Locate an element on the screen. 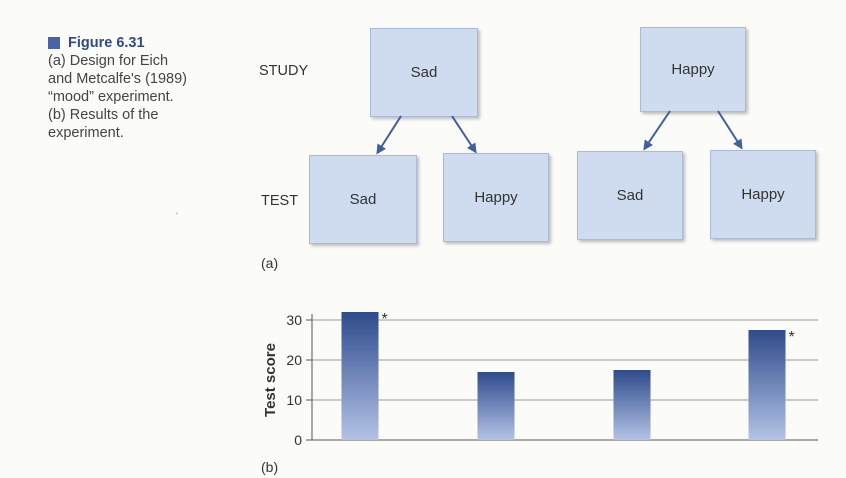 The height and width of the screenshot is (478, 846). caption-line-4: (b) Results of the is located at coordinates (103, 115).